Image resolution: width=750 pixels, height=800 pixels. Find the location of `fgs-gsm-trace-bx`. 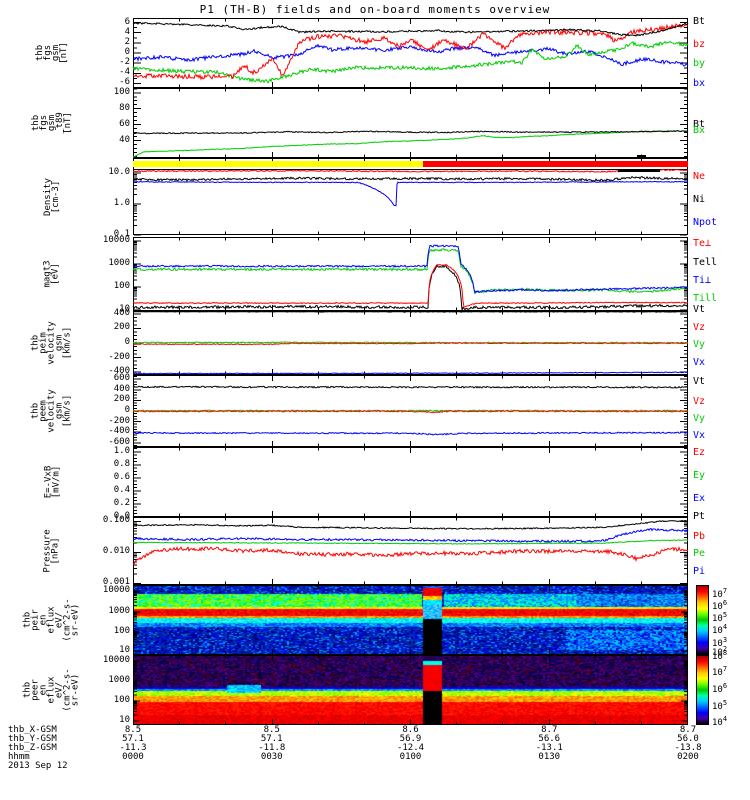

fgs-gsm-trace-bx is located at coordinates (410, 55).